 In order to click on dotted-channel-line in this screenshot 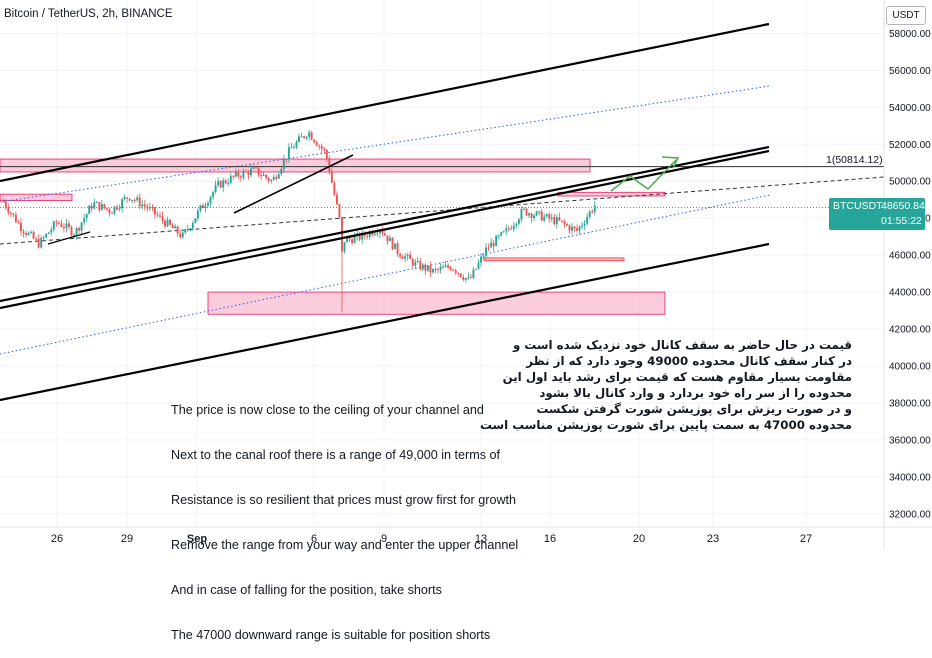, I will do `click(385, 144)`.